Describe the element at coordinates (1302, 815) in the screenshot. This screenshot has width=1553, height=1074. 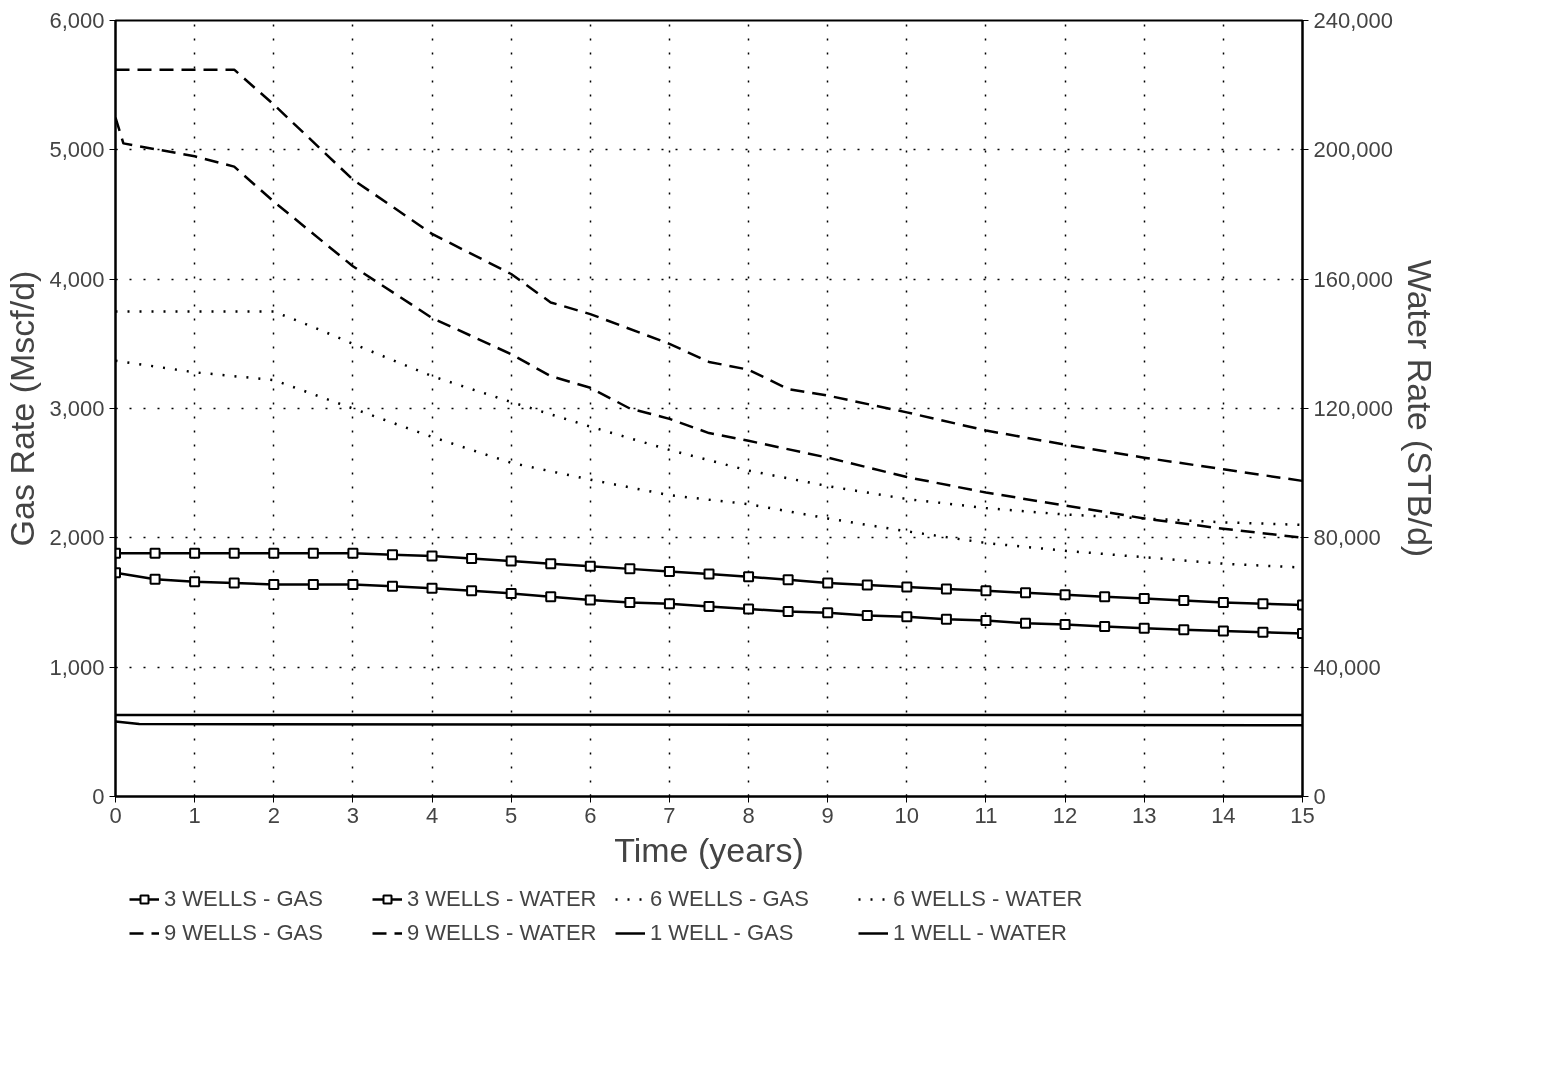
I see `x-tick-label: 15` at that location.